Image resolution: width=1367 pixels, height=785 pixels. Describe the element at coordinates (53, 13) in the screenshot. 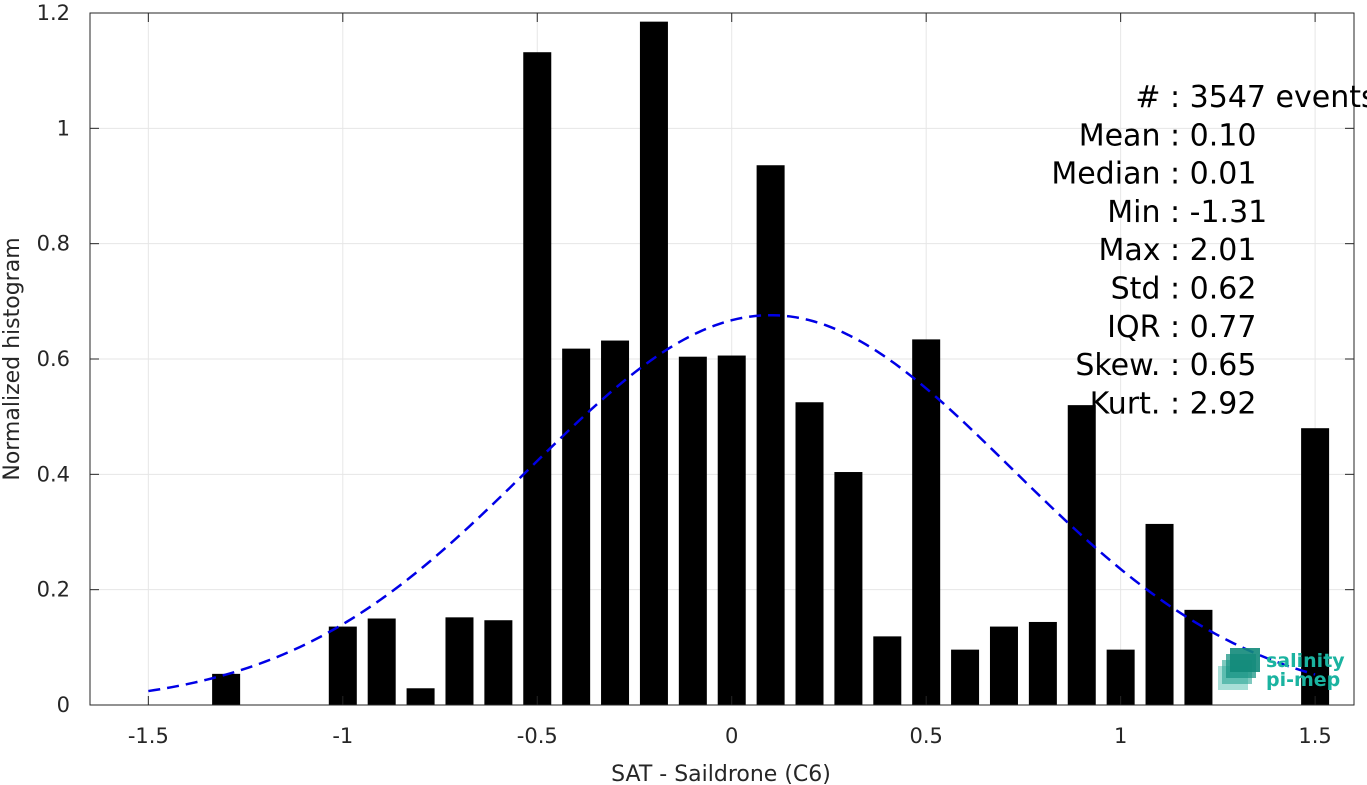

I see `y-tick-label-6: 1.2` at that location.